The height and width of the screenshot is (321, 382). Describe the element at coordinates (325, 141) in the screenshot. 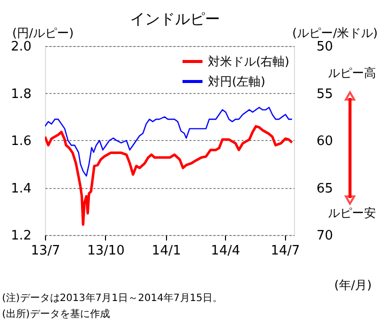

I see `y2-tick-label: 60` at that location.